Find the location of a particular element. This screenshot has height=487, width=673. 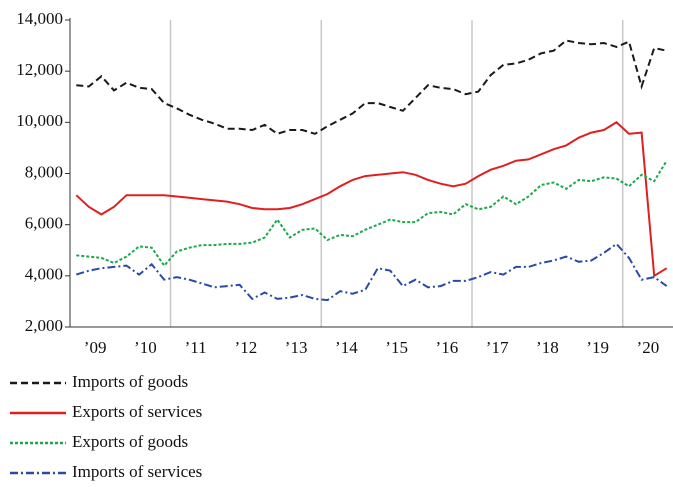

x-tick-label: ’14 is located at coordinates (346, 347).